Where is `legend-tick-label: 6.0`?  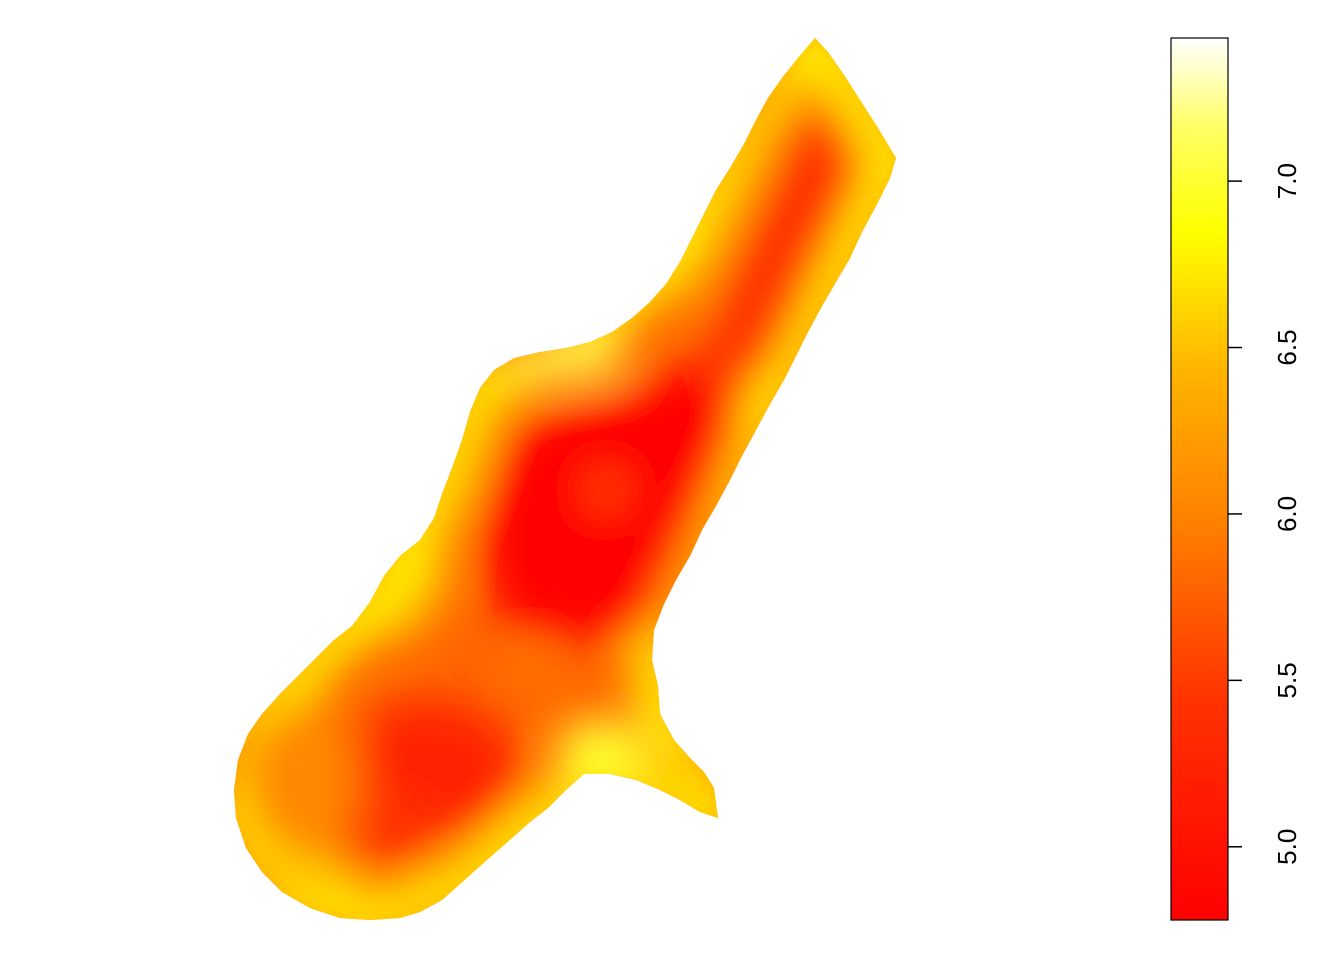
legend-tick-label: 6.0 is located at coordinates (1287, 514).